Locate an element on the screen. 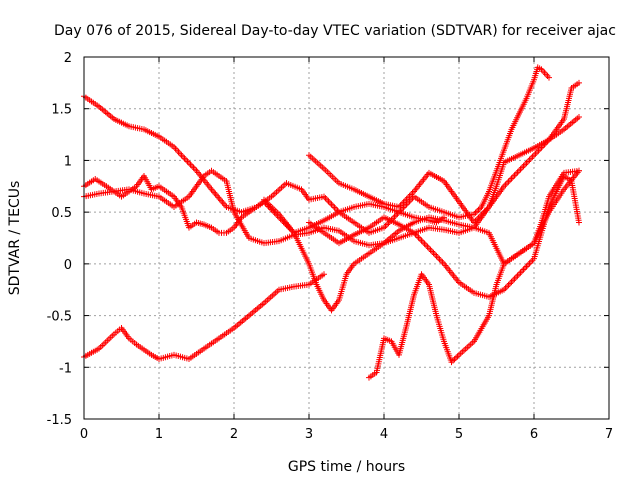 This screenshot has height=480, width=640. y-tick-label: 1.5 is located at coordinates (61, 110).